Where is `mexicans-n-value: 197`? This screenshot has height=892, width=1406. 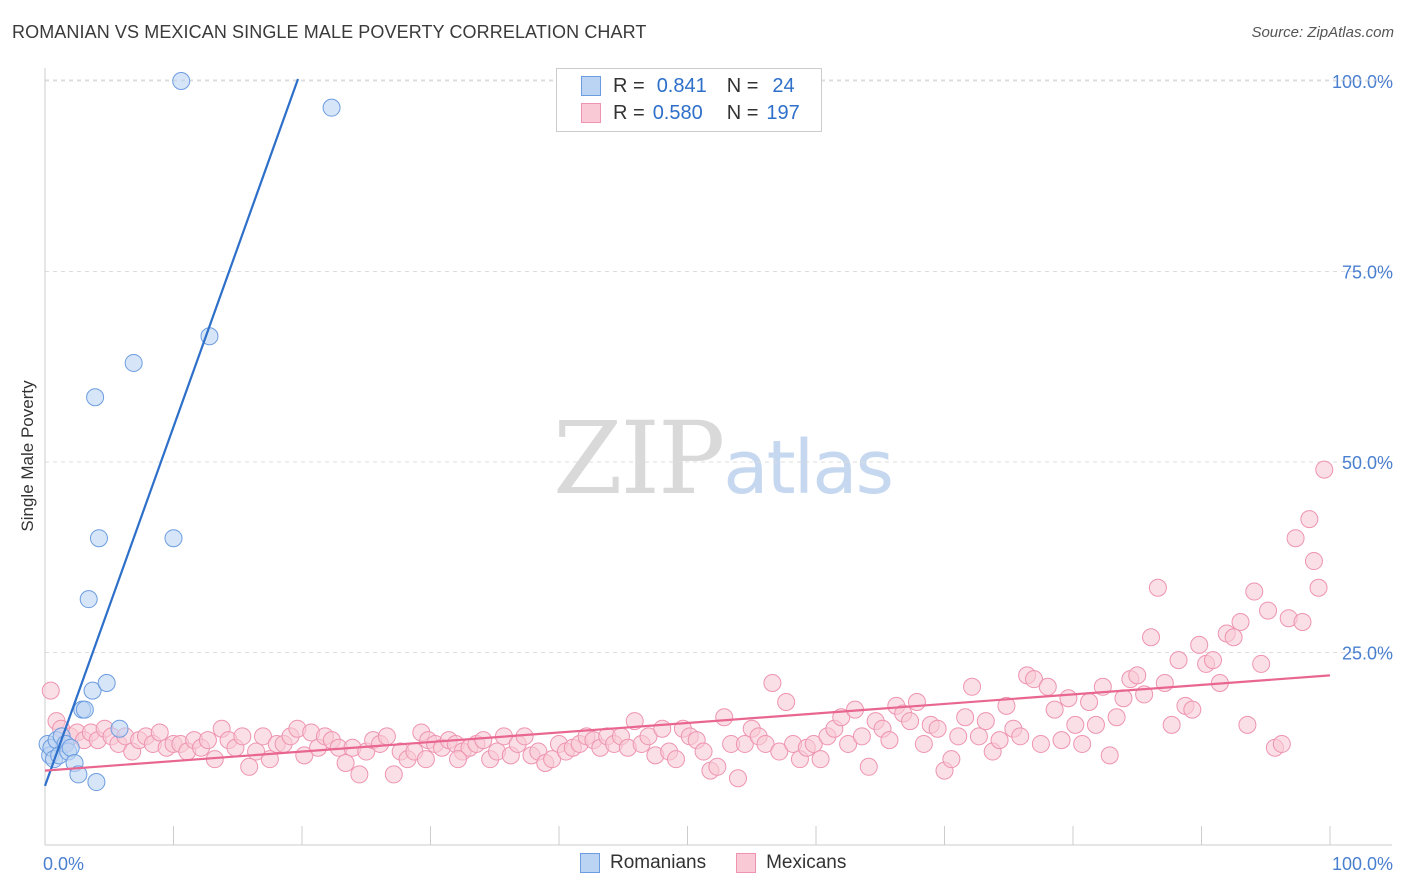 mexicans-n-value: 197 is located at coordinates (783, 112).